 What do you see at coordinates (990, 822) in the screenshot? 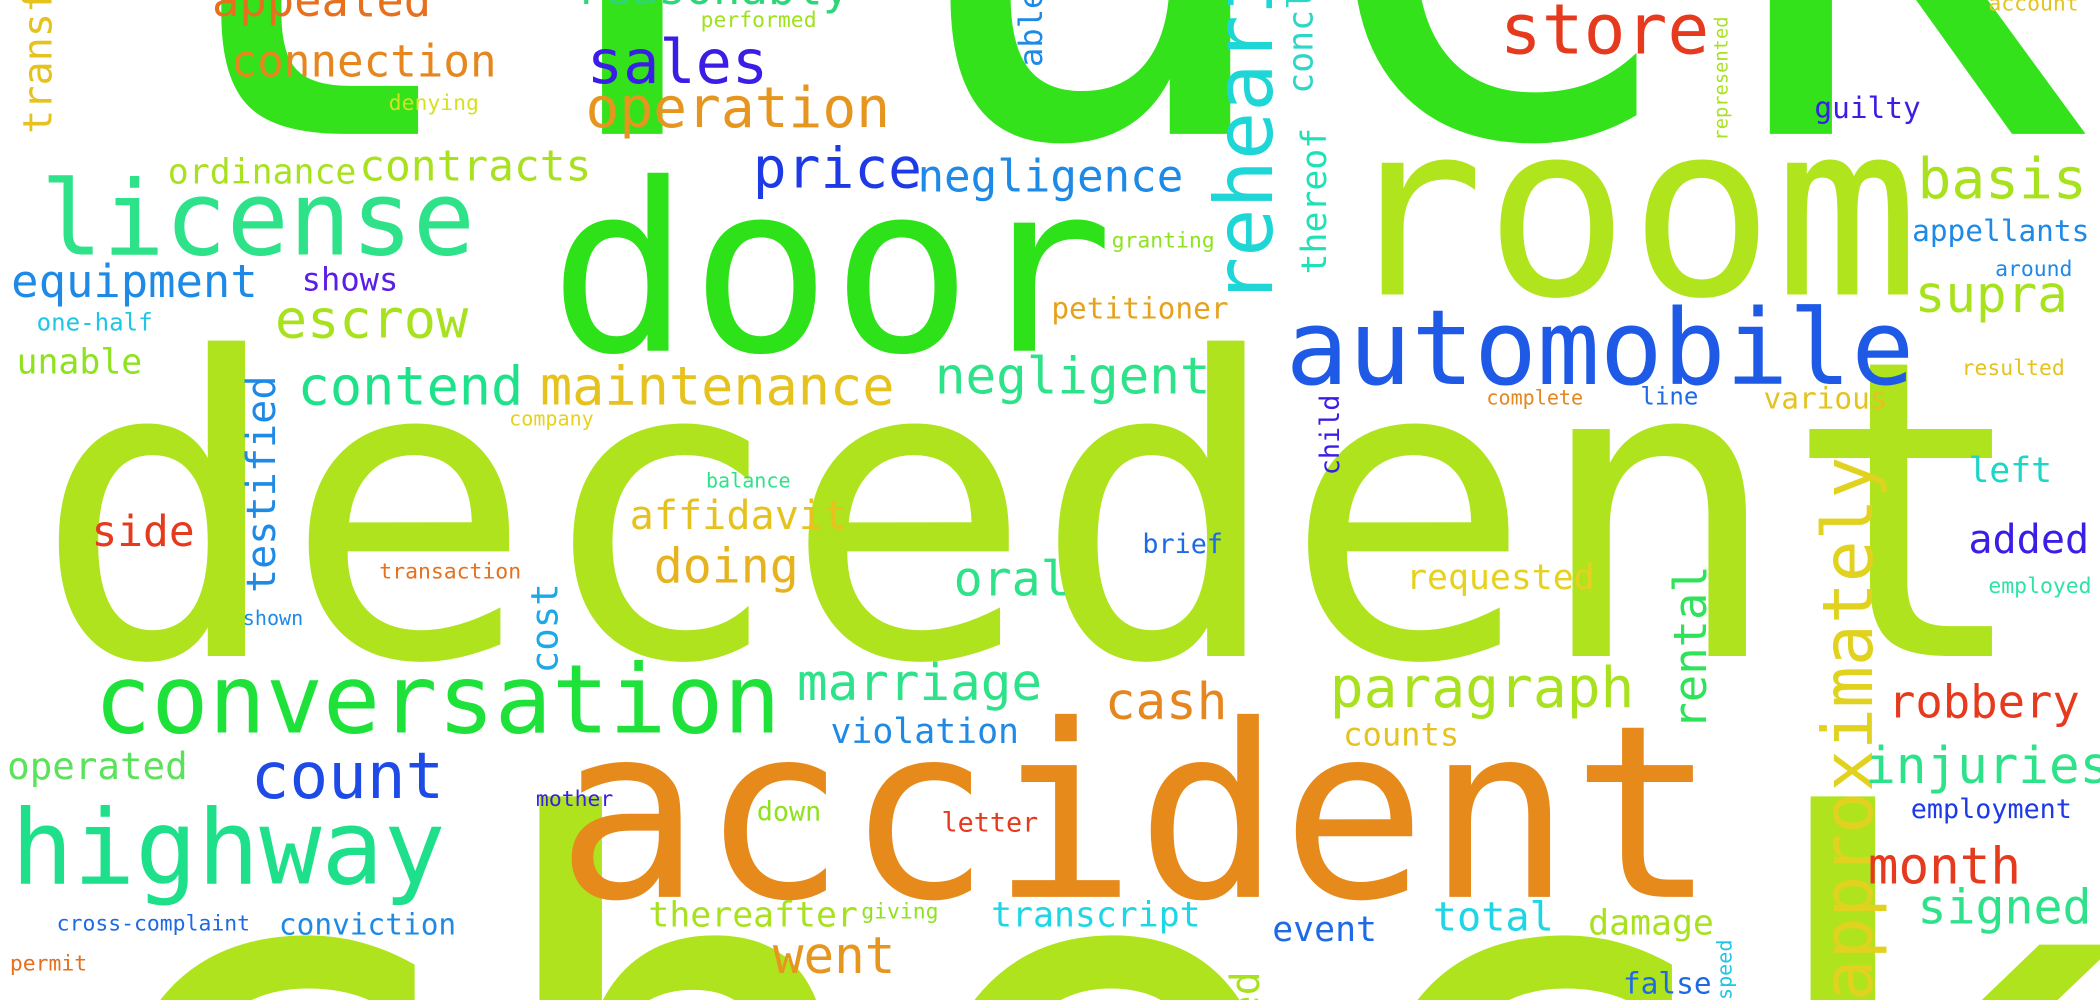
I see `word: letter` at bounding box center [990, 822].